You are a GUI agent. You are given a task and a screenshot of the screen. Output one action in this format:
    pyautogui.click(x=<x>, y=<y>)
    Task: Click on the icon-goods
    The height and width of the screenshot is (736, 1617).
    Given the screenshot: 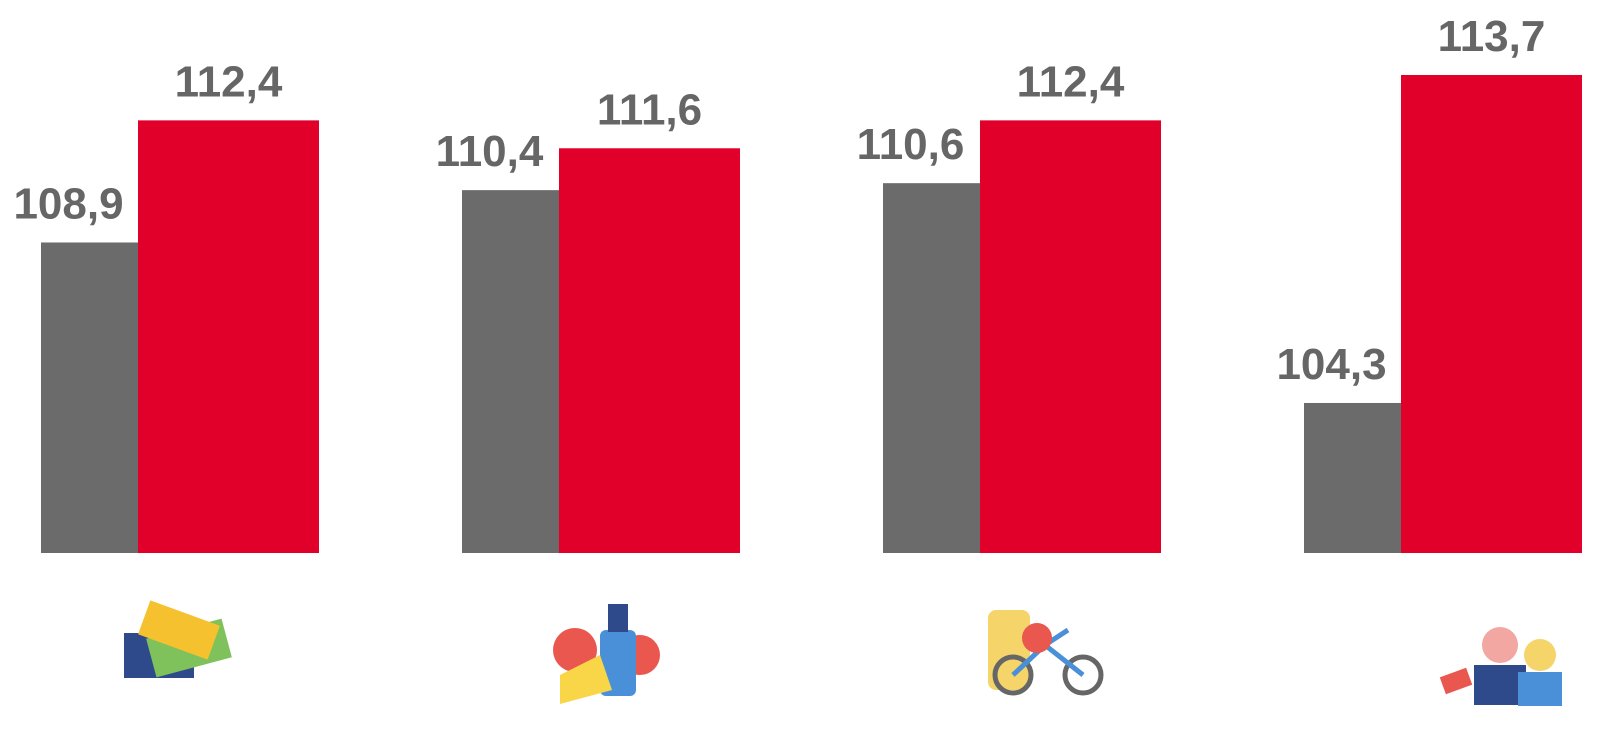 What is the action you would take?
    pyautogui.click(x=1046, y=653)
    